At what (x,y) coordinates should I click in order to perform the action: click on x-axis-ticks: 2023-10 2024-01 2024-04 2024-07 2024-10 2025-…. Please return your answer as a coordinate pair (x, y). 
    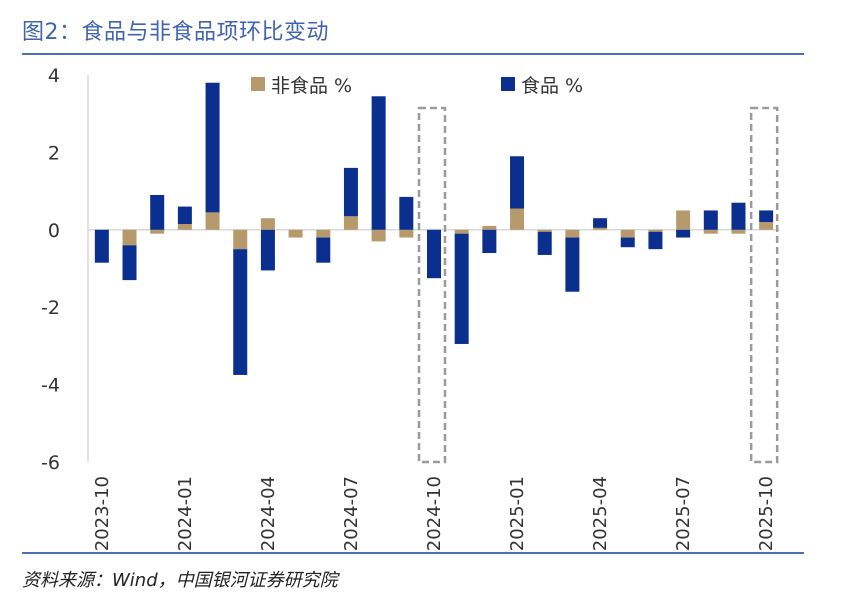
    Looking at the image, I should click on (434, 513).